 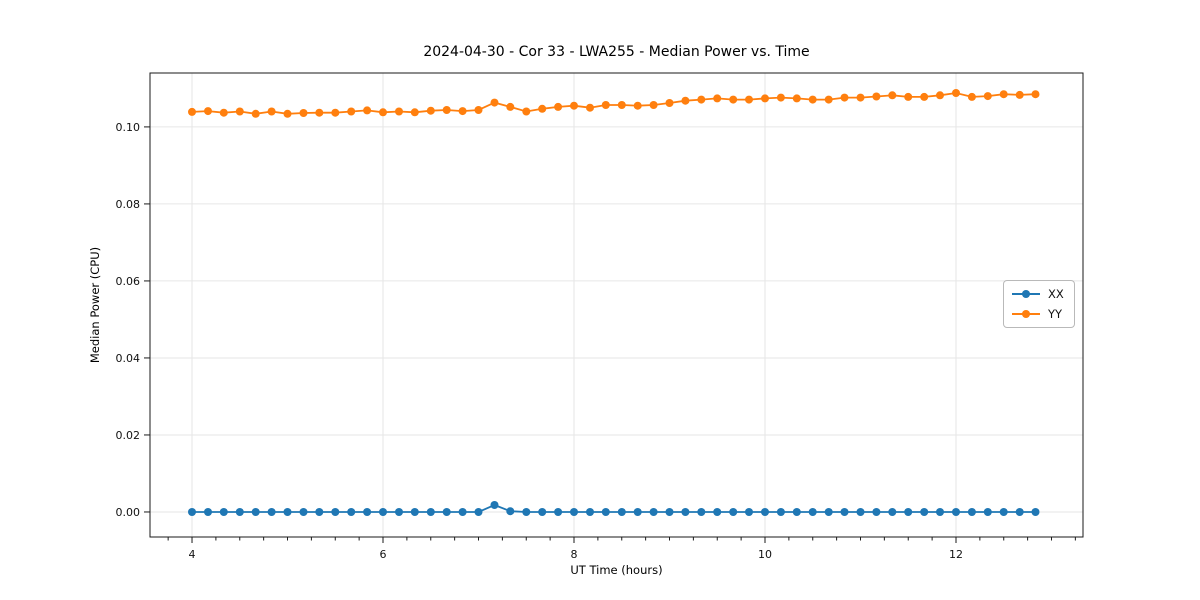 What do you see at coordinates (1039, 304) in the screenshot?
I see `legend: XX YY` at bounding box center [1039, 304].